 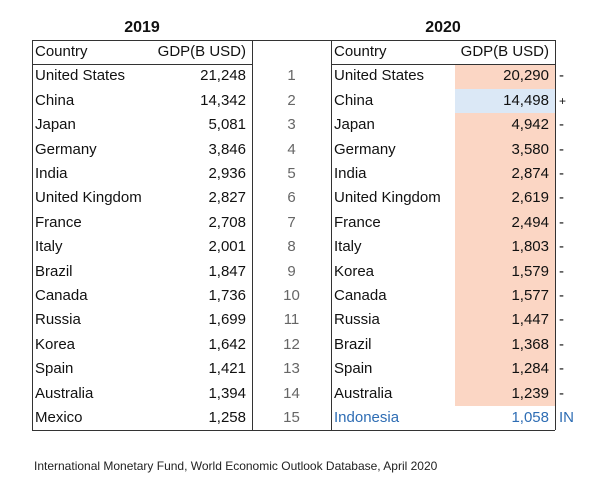 I want to click on rank-cell: 7, so click(x=291, y=222).